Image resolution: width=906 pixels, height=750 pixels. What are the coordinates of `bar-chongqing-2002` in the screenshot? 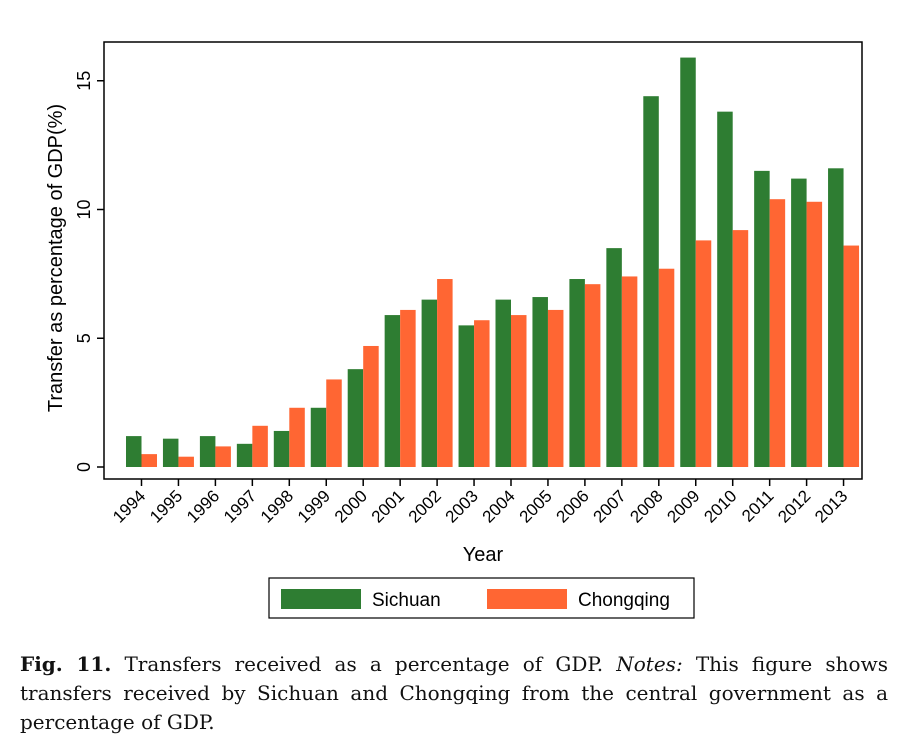 It's located at (445, 373).